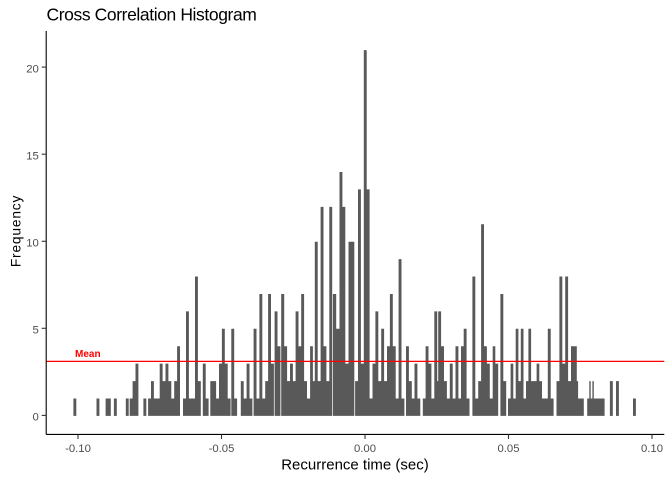 This screenshot has width=672, height=480. What do you see at coordinates (652, 449) in the screenshot?
I see `svg-text: 0.10` at bounding box center [652, 449].